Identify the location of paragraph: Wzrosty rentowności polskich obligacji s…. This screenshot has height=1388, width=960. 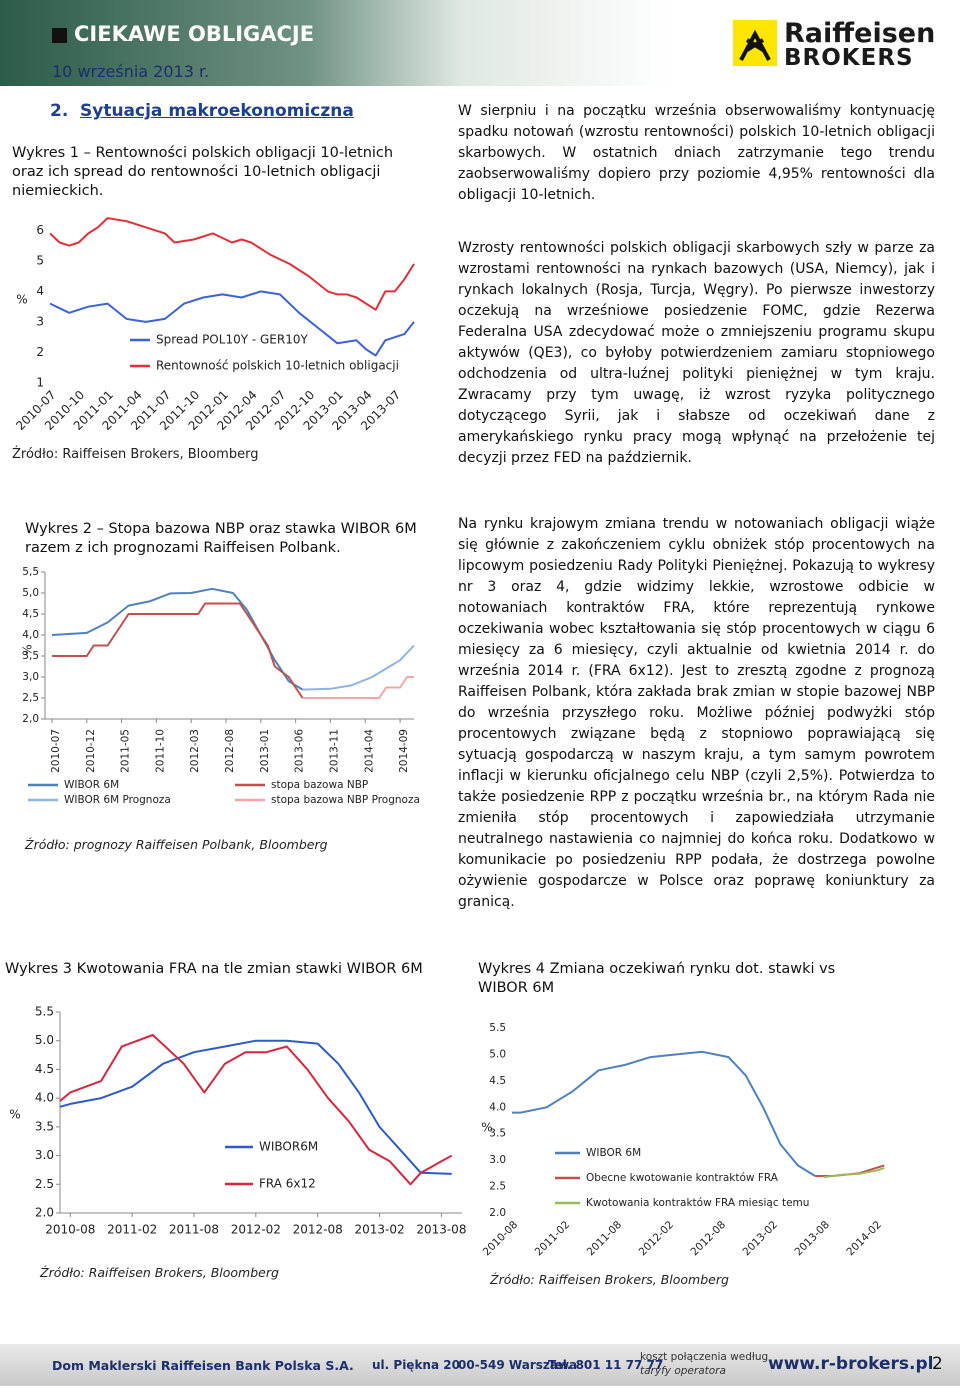
(696, 353).